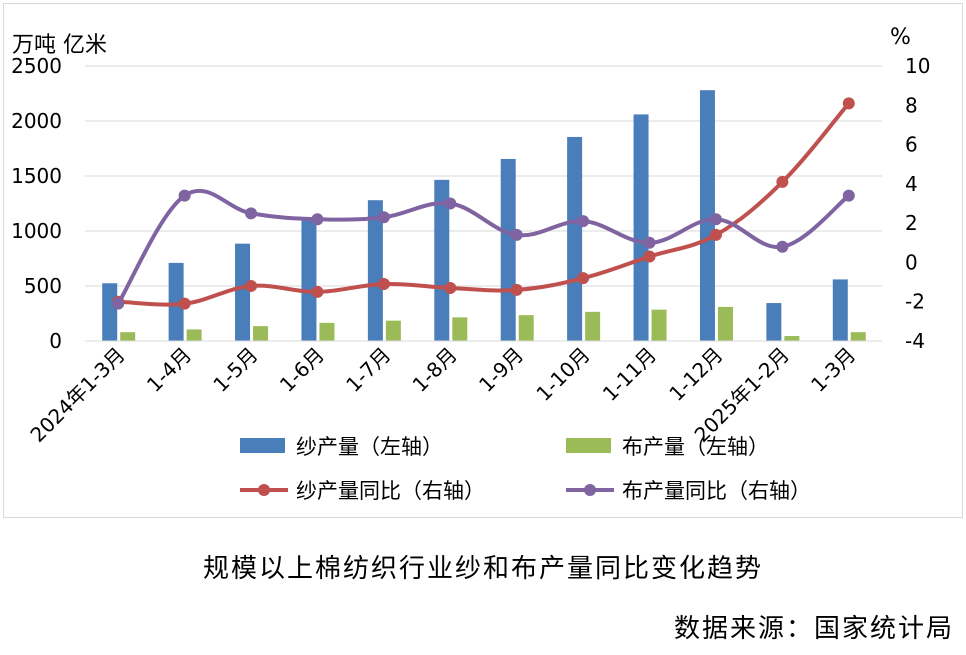 The width and height of the screenshot is (966, 655). Describe the element at coordinates (911, 105) in the screenshot. I see `right-axis-tick-label: 8` at that location.